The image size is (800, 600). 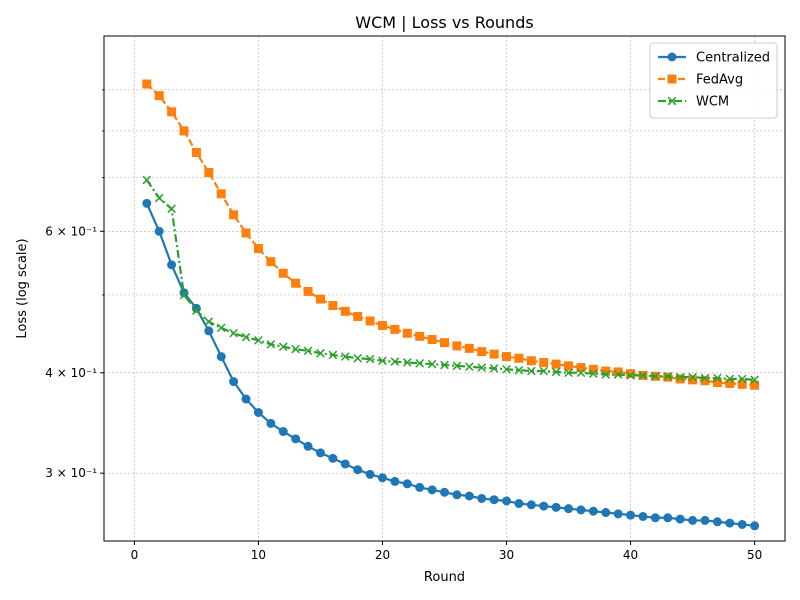 What do you see at coordinates (135, 555) in the screenshot?
I see `x-tick-label: 0` at bounding box center [135, 555].